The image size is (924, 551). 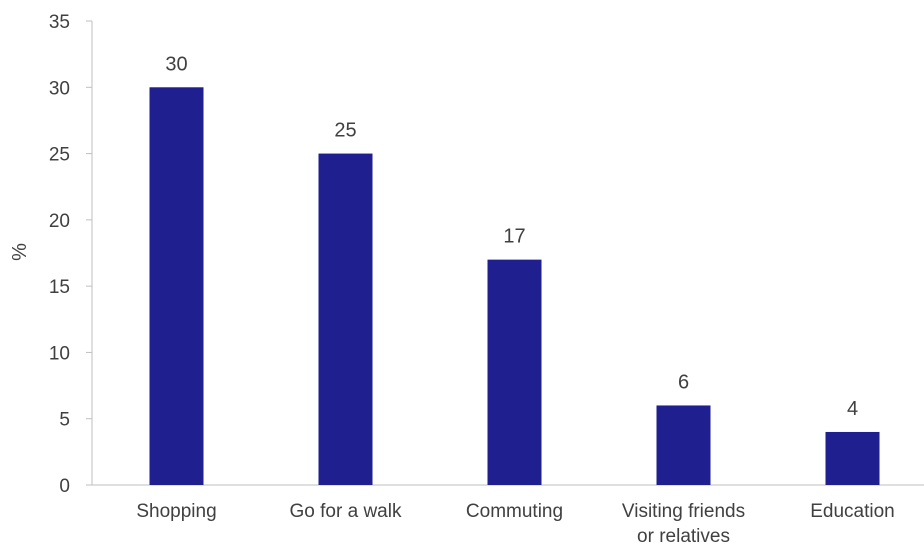 I want to click on data-label: 4, so click(x=852, y=409).